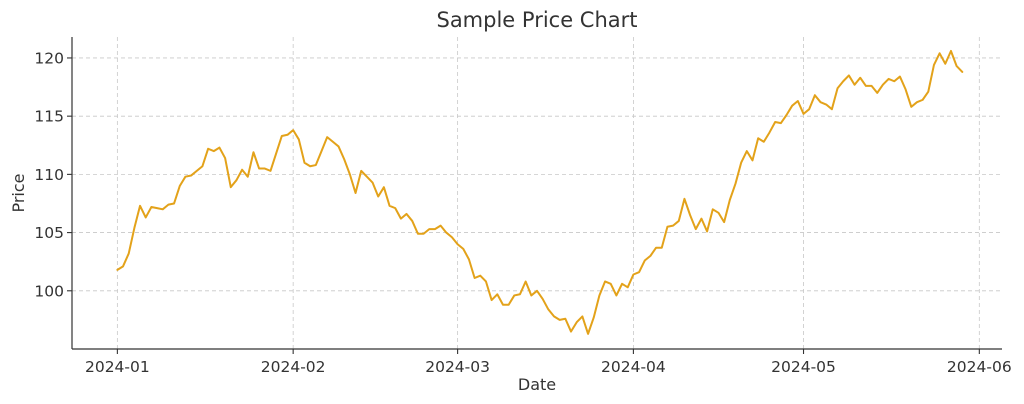 Image resolution: width=1024 pixels, height=404 pixels. I want to click on y-tick-label: 100, so click(49, 291).